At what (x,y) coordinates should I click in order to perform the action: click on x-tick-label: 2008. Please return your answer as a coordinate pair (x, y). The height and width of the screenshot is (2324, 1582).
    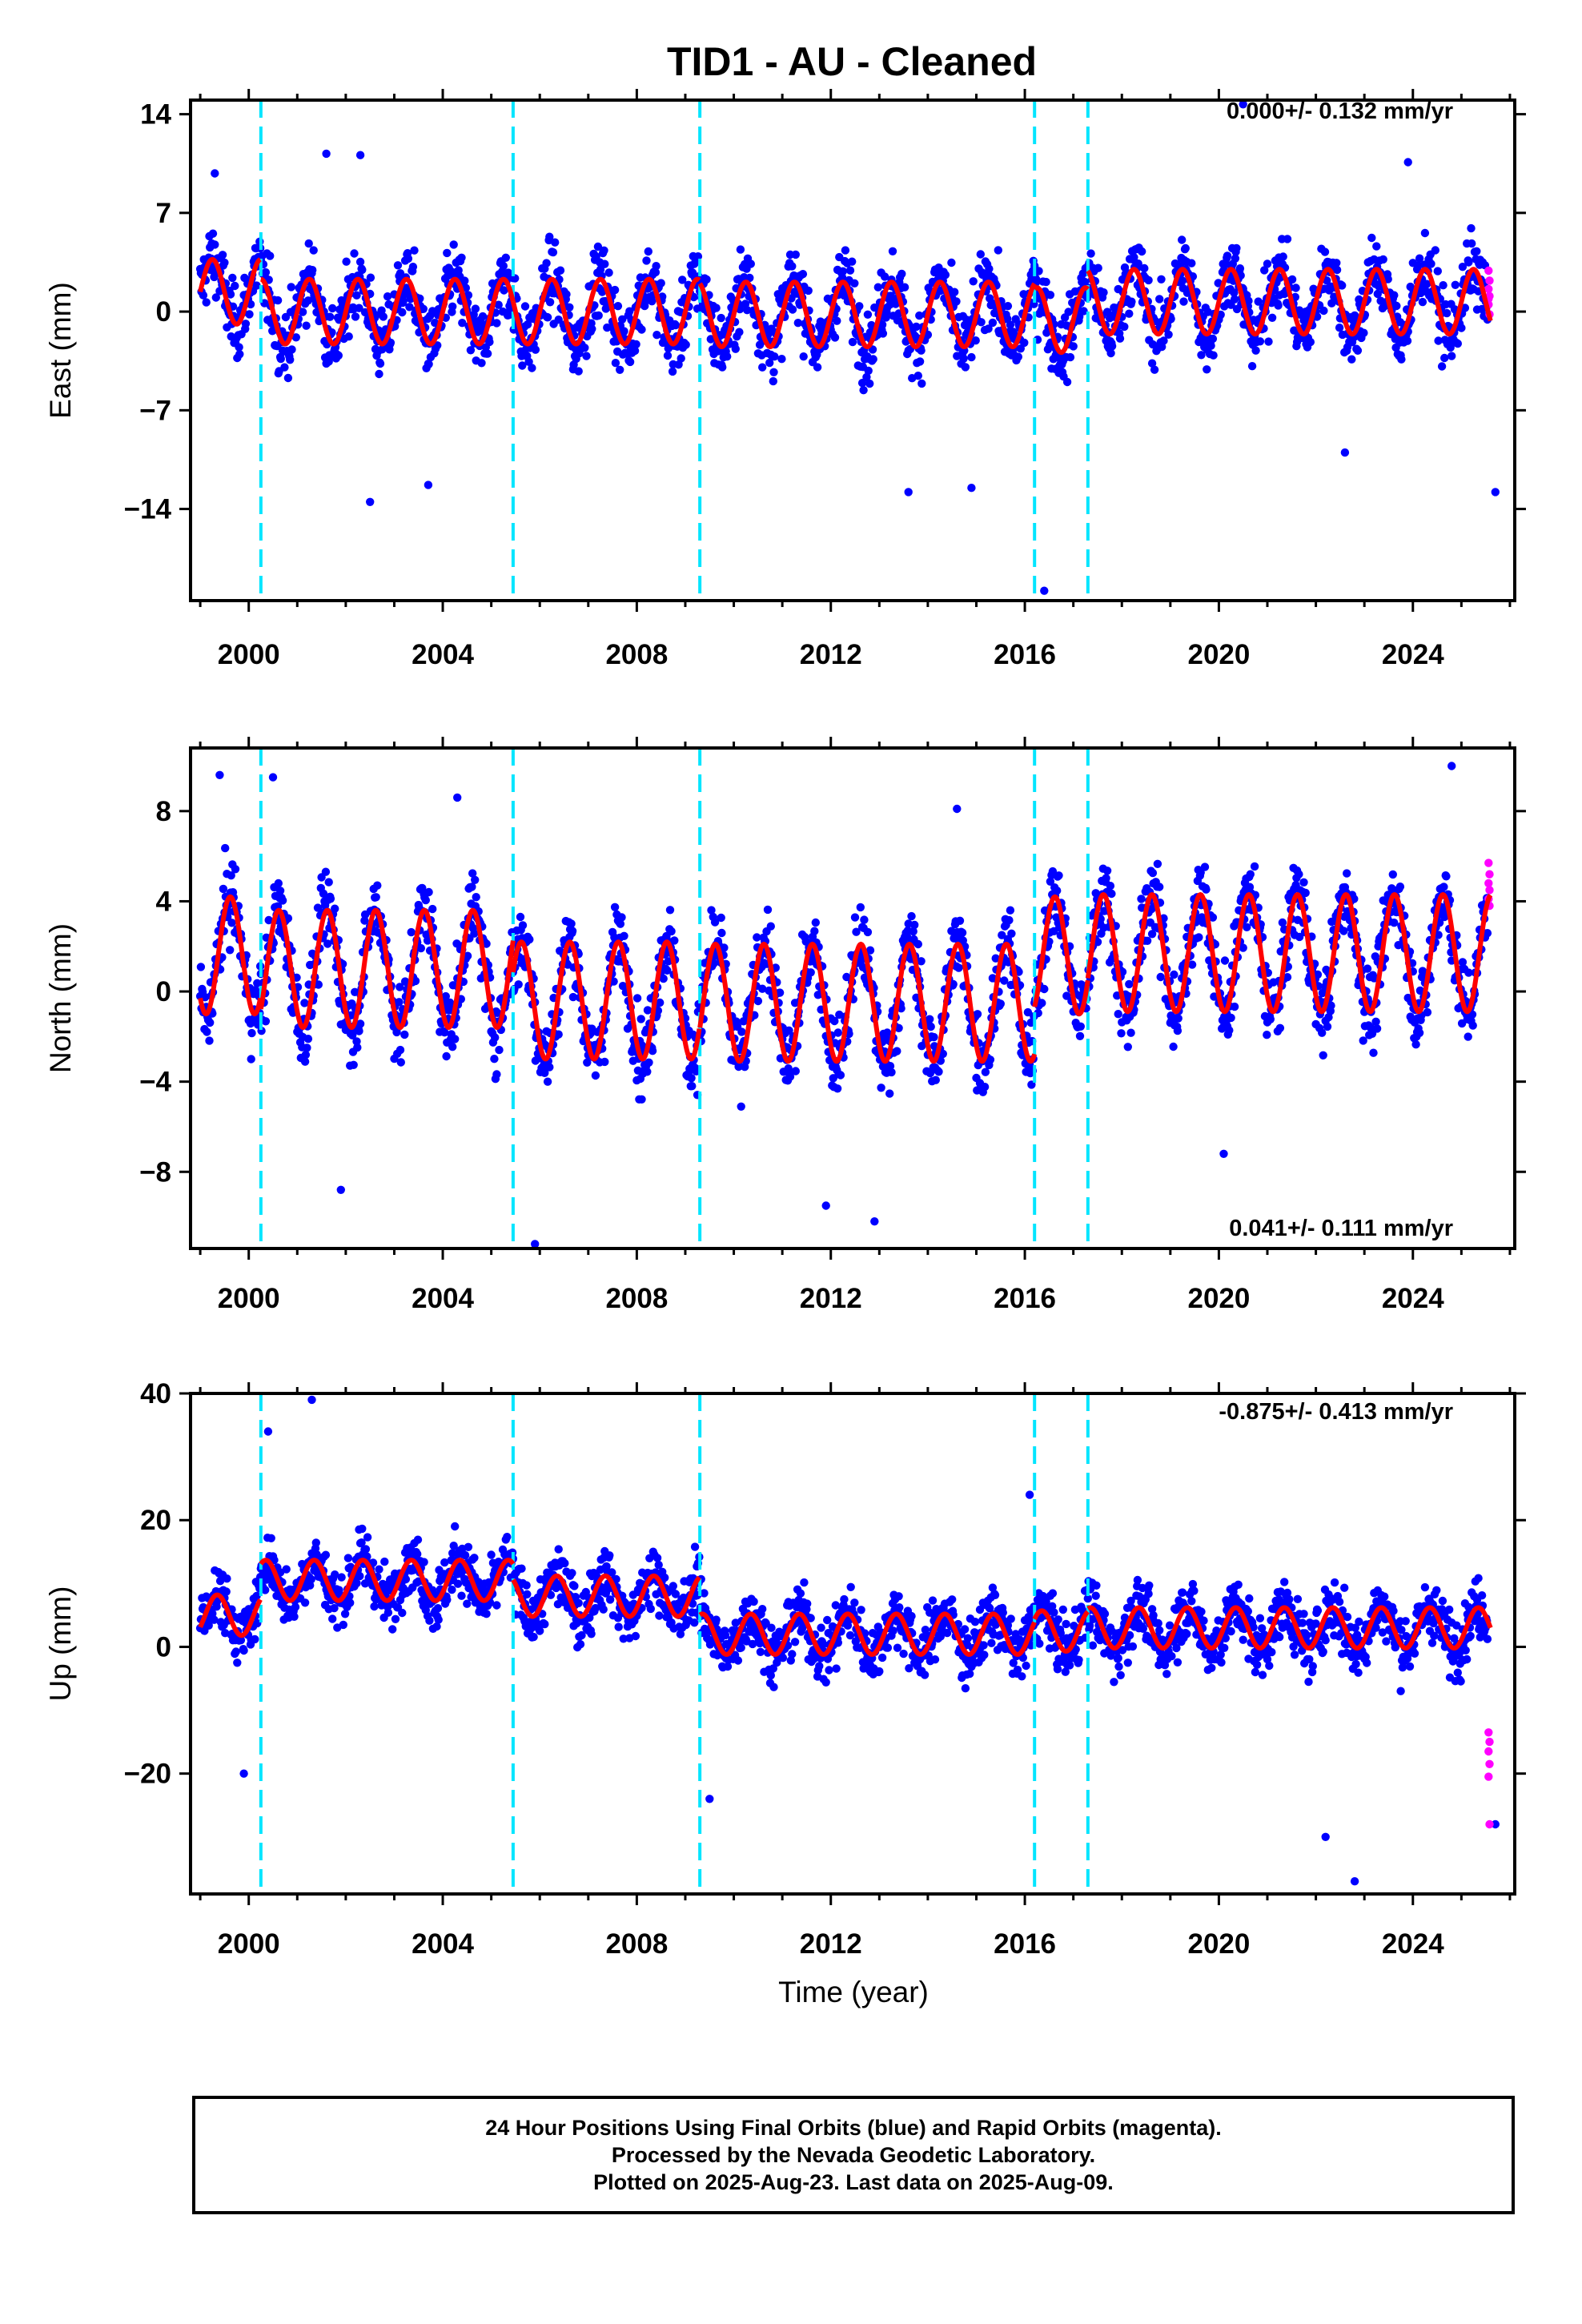
    Looking at the image, I should click on (636, 654).